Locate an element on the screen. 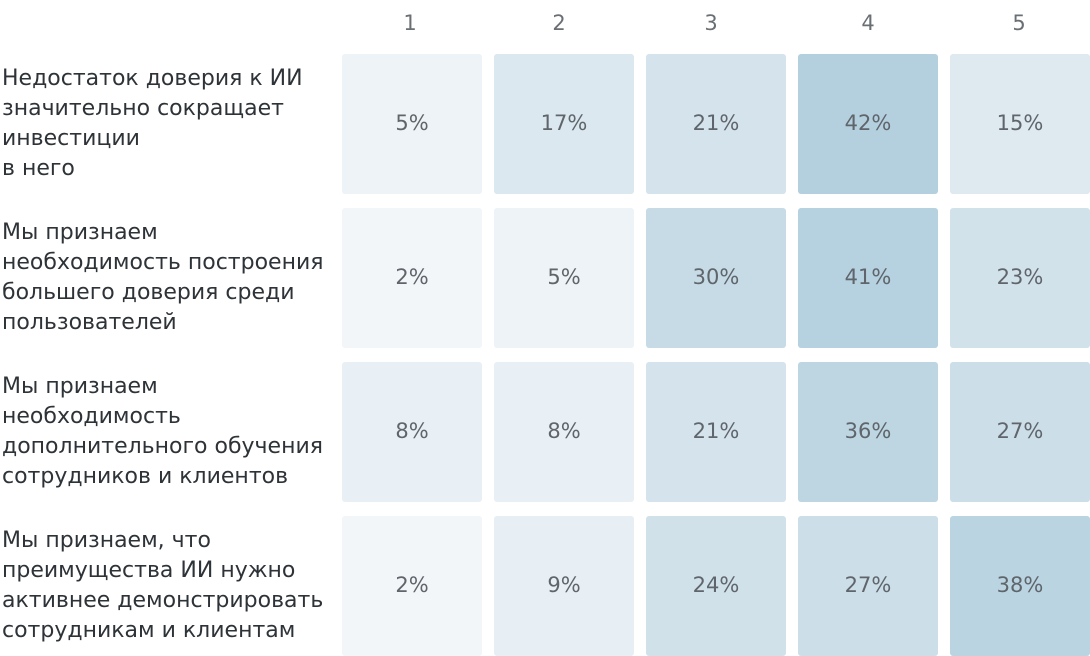  row-label-line: Мы признаем, что is located at coordinates (106, 540).